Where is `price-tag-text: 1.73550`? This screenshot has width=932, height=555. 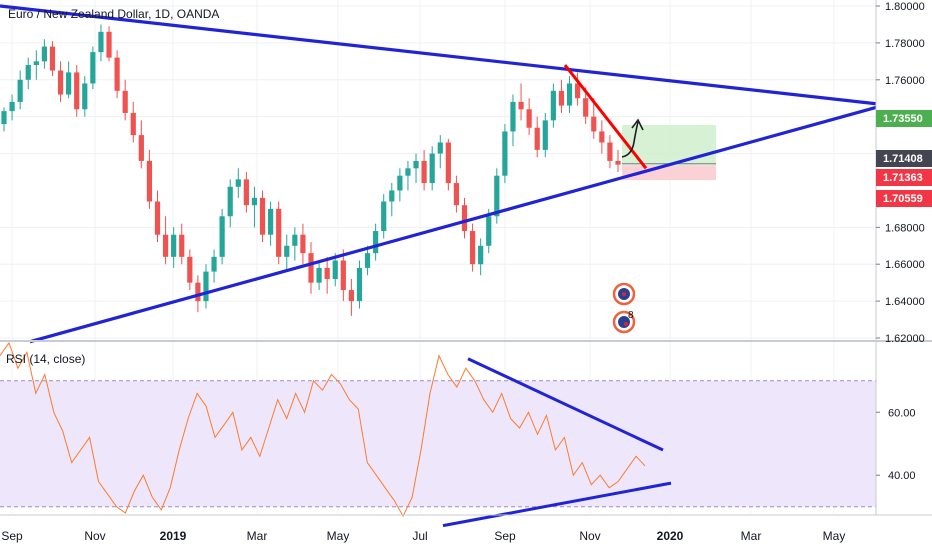
price-tag-text: 1.73550 is located at coordinates (903, 119).